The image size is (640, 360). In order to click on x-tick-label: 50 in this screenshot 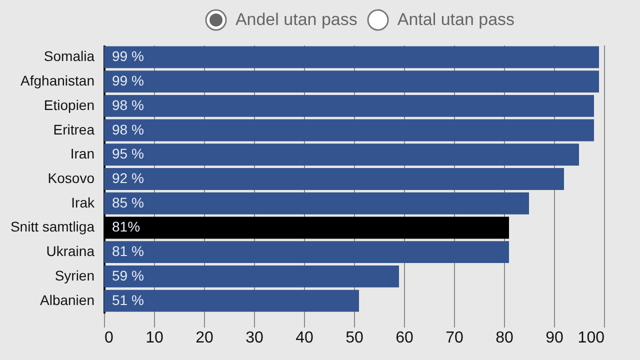, I will do `click(355, 338)`.